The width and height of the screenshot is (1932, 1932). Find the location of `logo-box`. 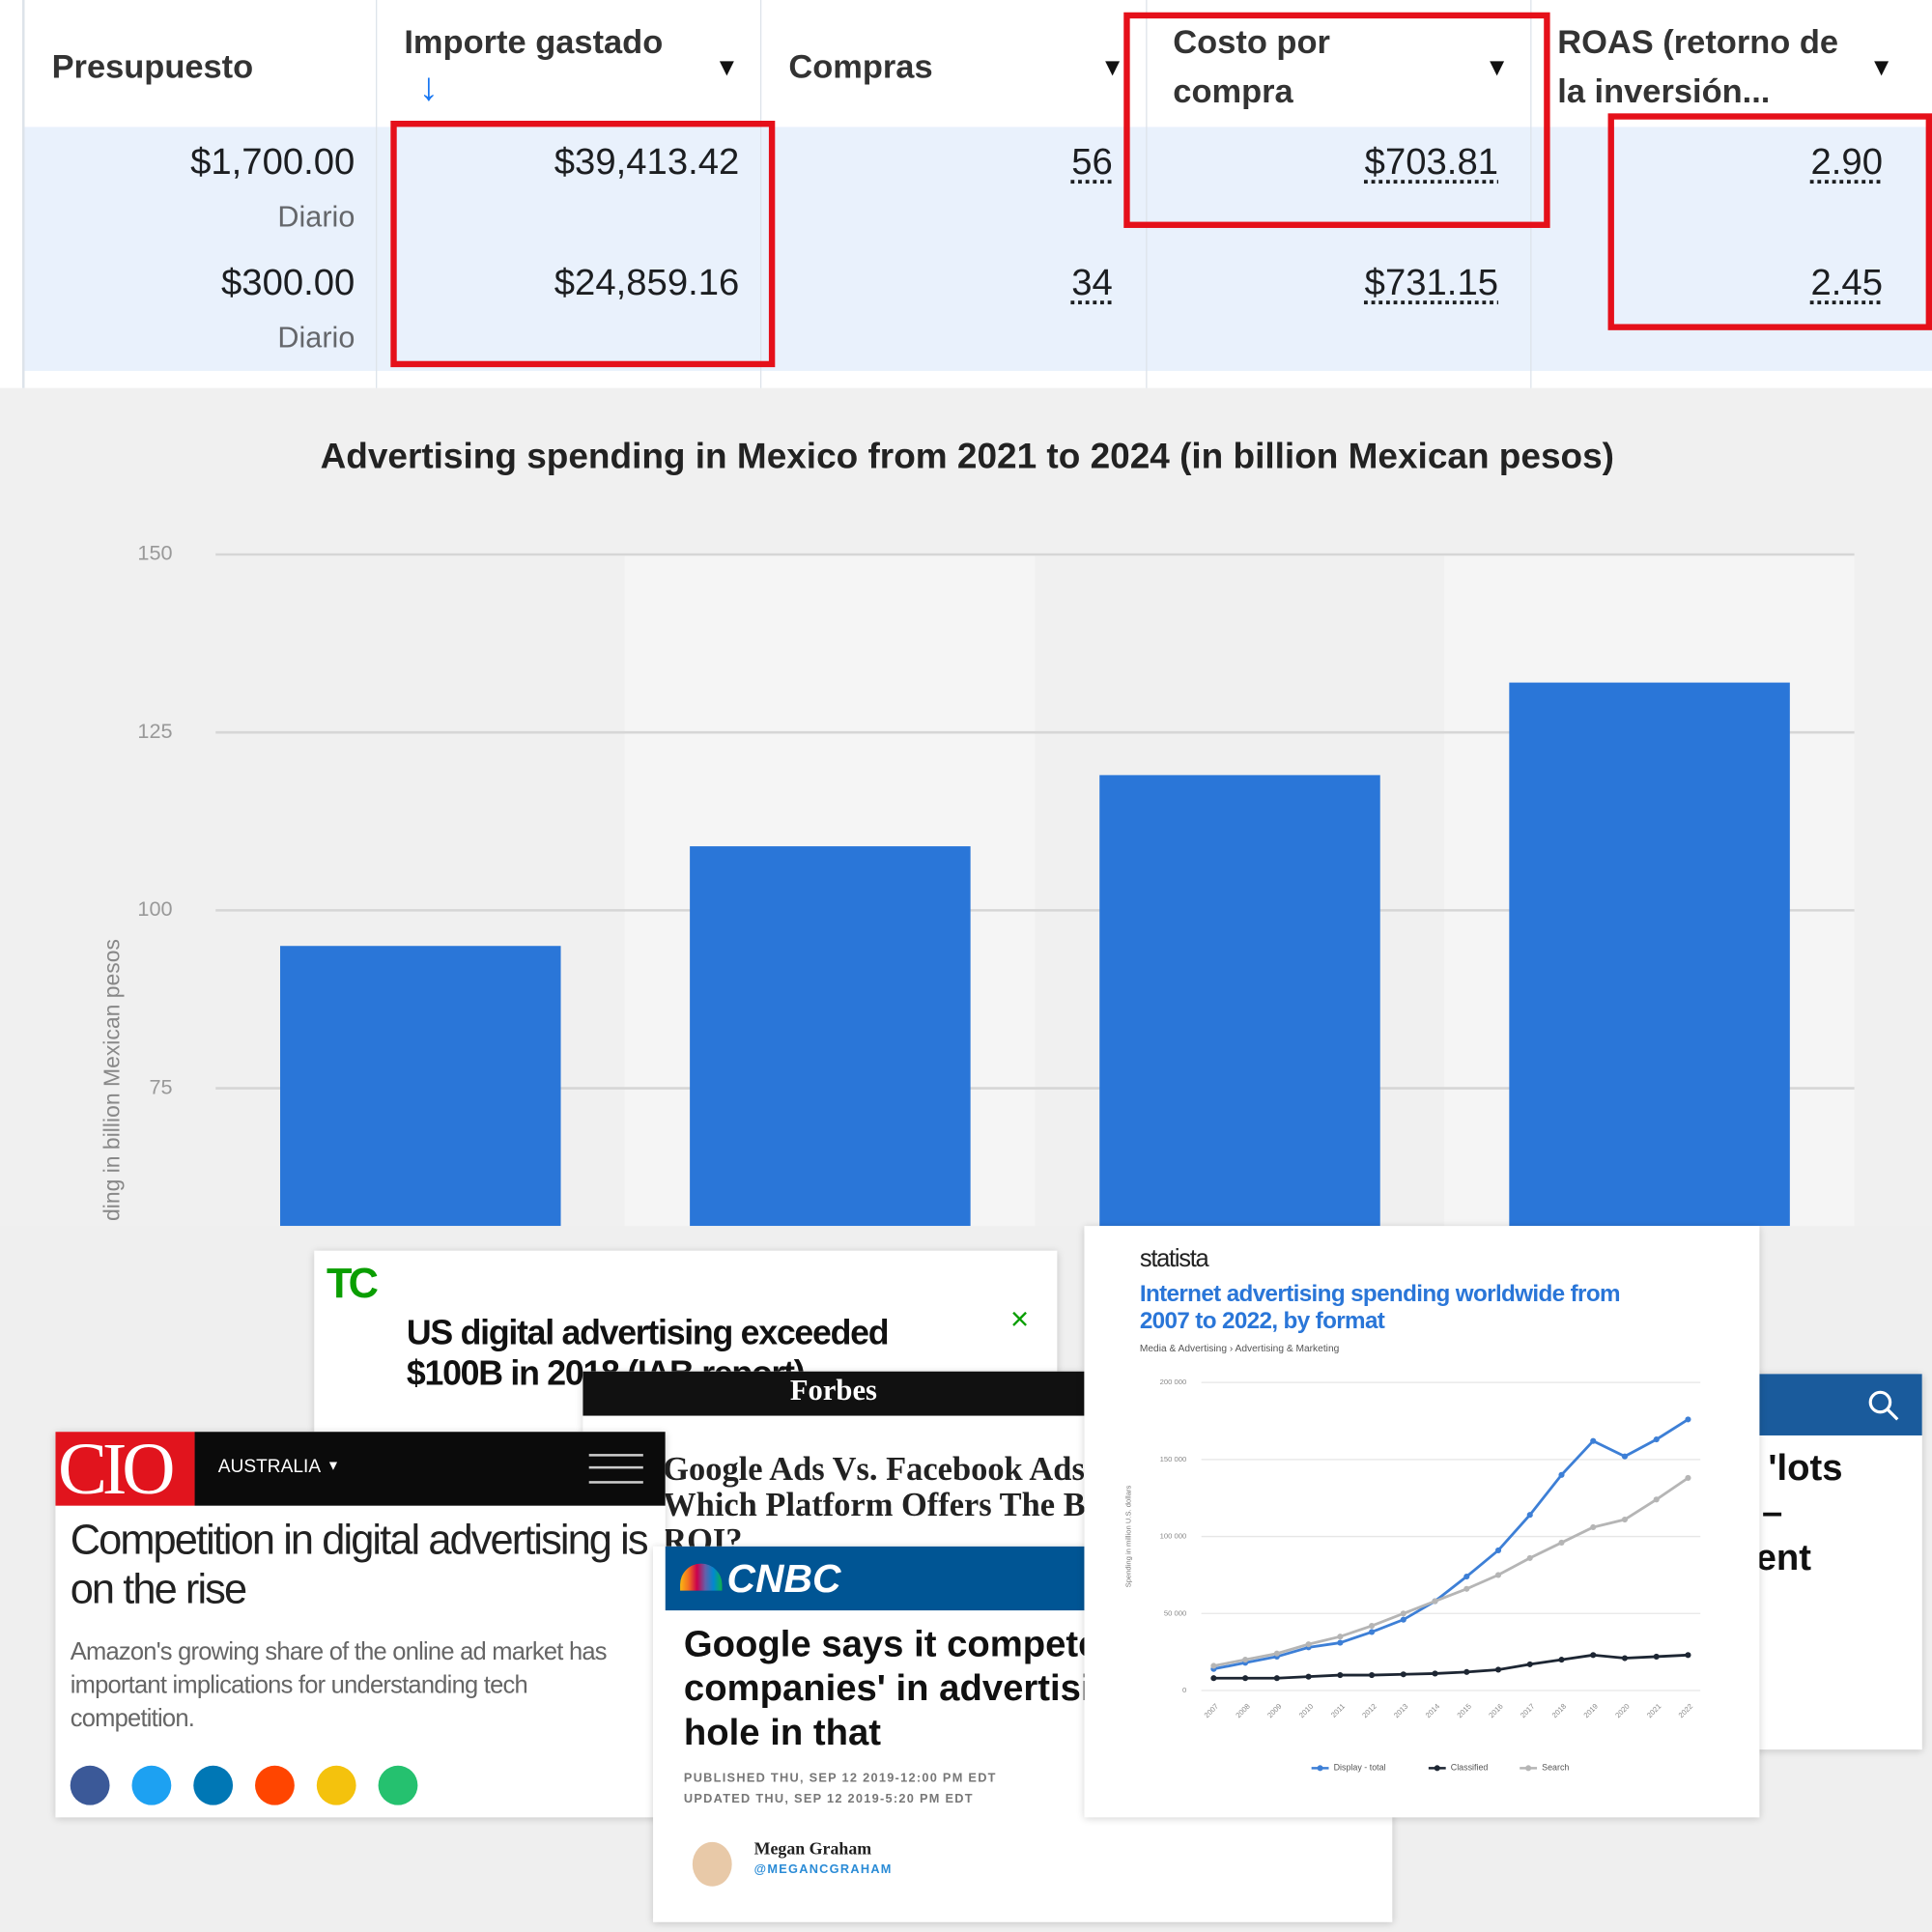

logo-box is located at coordinates (125, 1469).